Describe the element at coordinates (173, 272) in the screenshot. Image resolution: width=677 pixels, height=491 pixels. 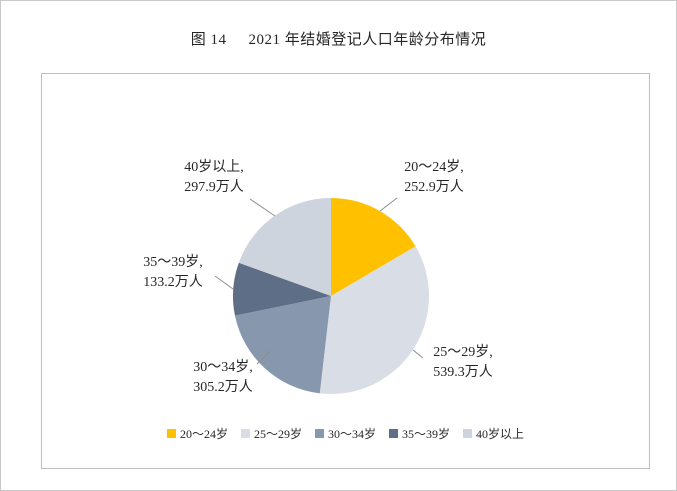
I see `data-label-3: 35～39岁, 133.2万人` at that location.